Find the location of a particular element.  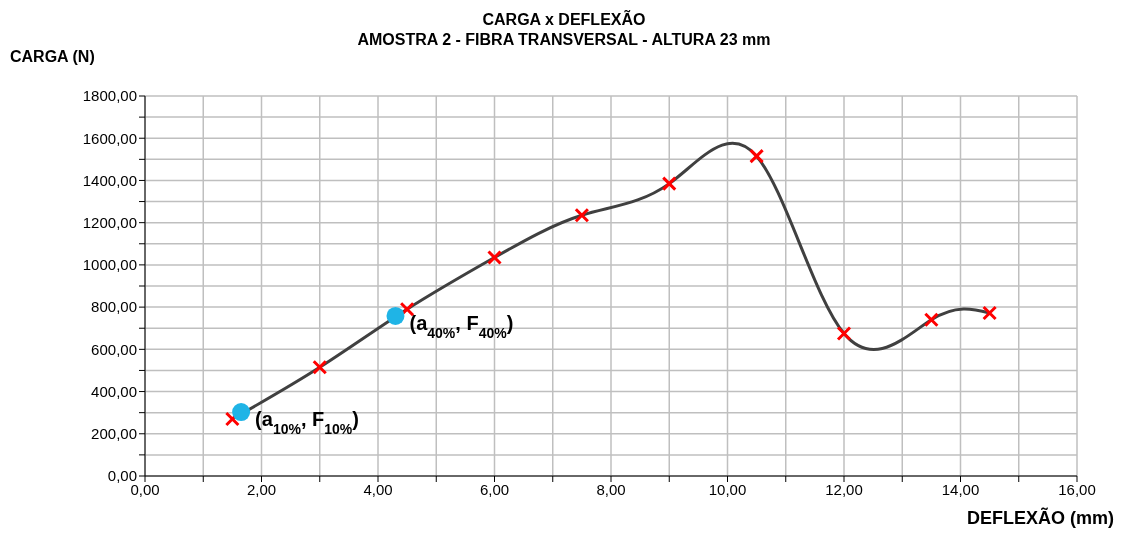

x-tick-label: 4,00 is located at coordinates (378, 489).